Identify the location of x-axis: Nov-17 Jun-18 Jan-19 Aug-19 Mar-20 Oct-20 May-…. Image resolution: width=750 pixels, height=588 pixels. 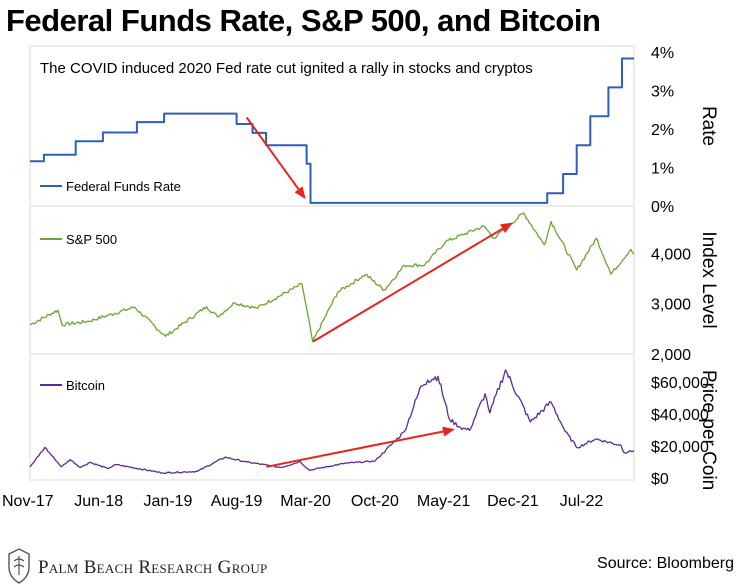
(302, 501).